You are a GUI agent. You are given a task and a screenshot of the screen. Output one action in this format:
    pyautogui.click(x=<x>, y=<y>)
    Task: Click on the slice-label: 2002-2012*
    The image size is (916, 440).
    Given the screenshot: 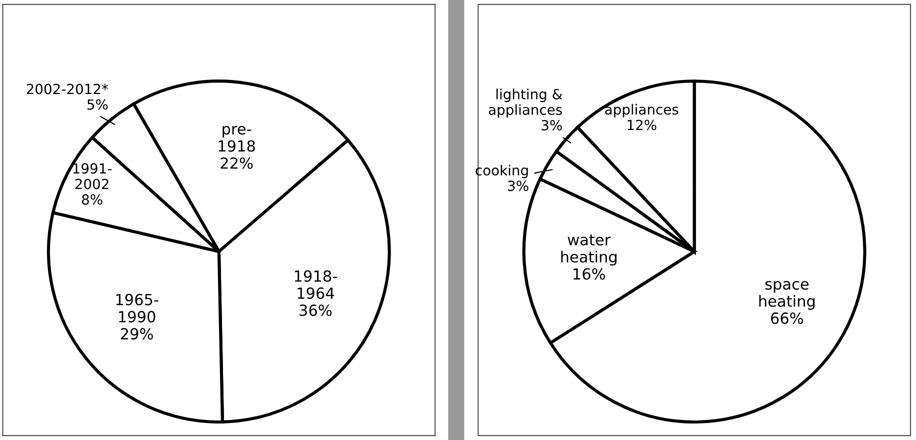 What is the action you would take?
    pyautogui.click(x=67, y=89)
    